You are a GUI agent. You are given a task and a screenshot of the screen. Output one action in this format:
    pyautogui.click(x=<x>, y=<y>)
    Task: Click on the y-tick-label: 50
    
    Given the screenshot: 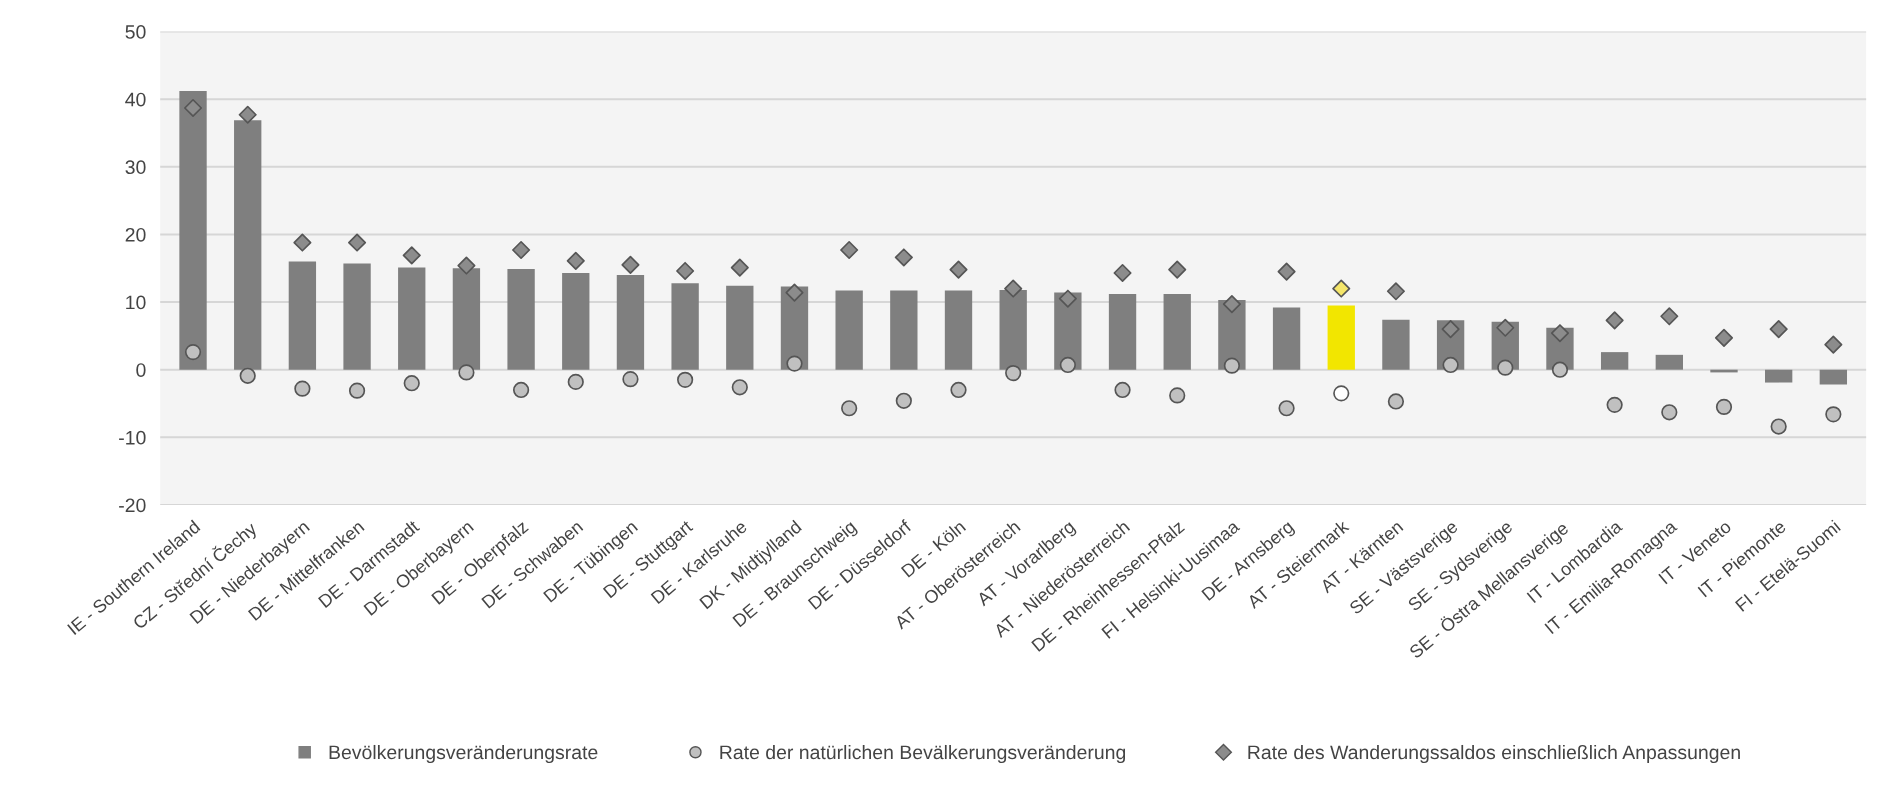 What is the action you would take?
    pyautogui.click(x=135, y=32)
    